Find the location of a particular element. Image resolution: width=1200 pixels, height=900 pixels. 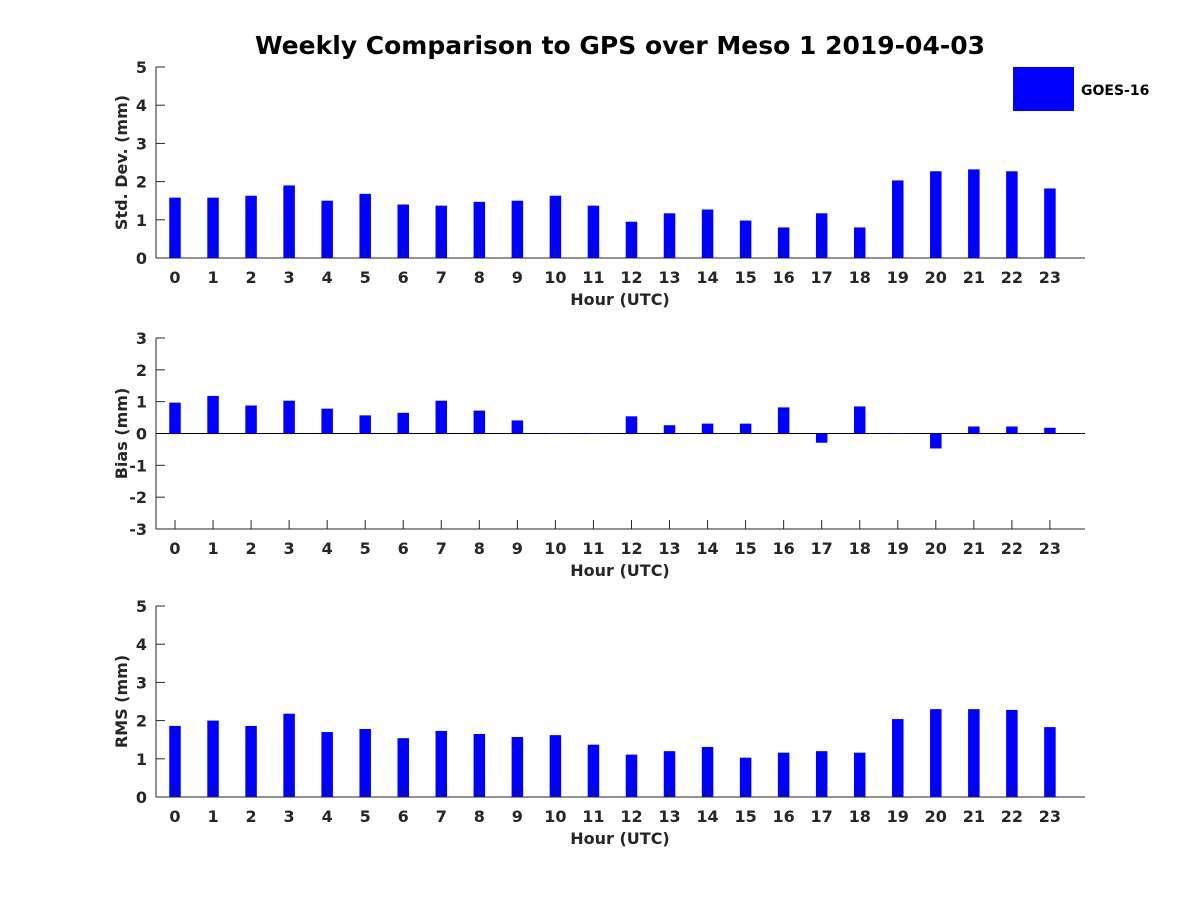

legend: GOES-16 is located at coordinates (1081, 89).